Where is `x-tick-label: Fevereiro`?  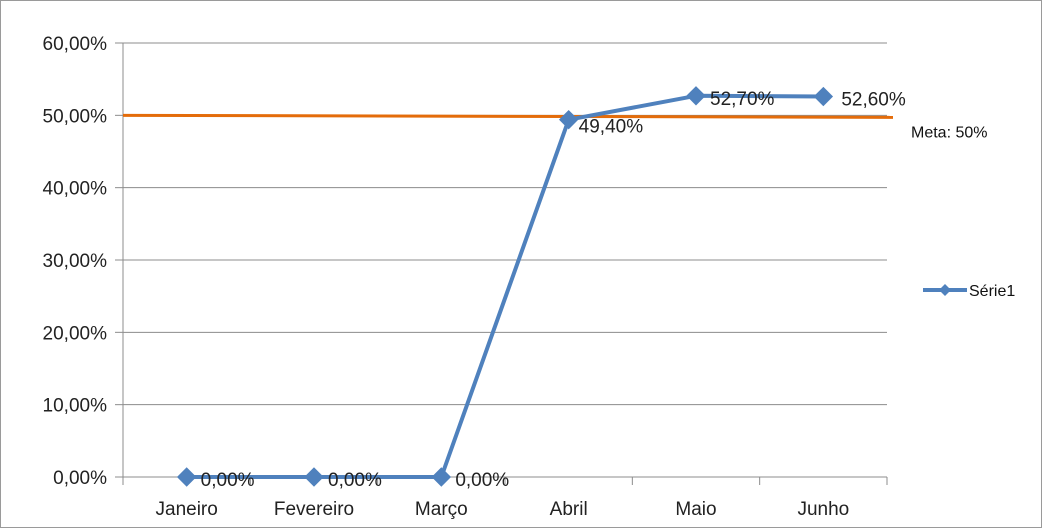 x-tick-label: Fevereiro is located at coordinates (314, 509).